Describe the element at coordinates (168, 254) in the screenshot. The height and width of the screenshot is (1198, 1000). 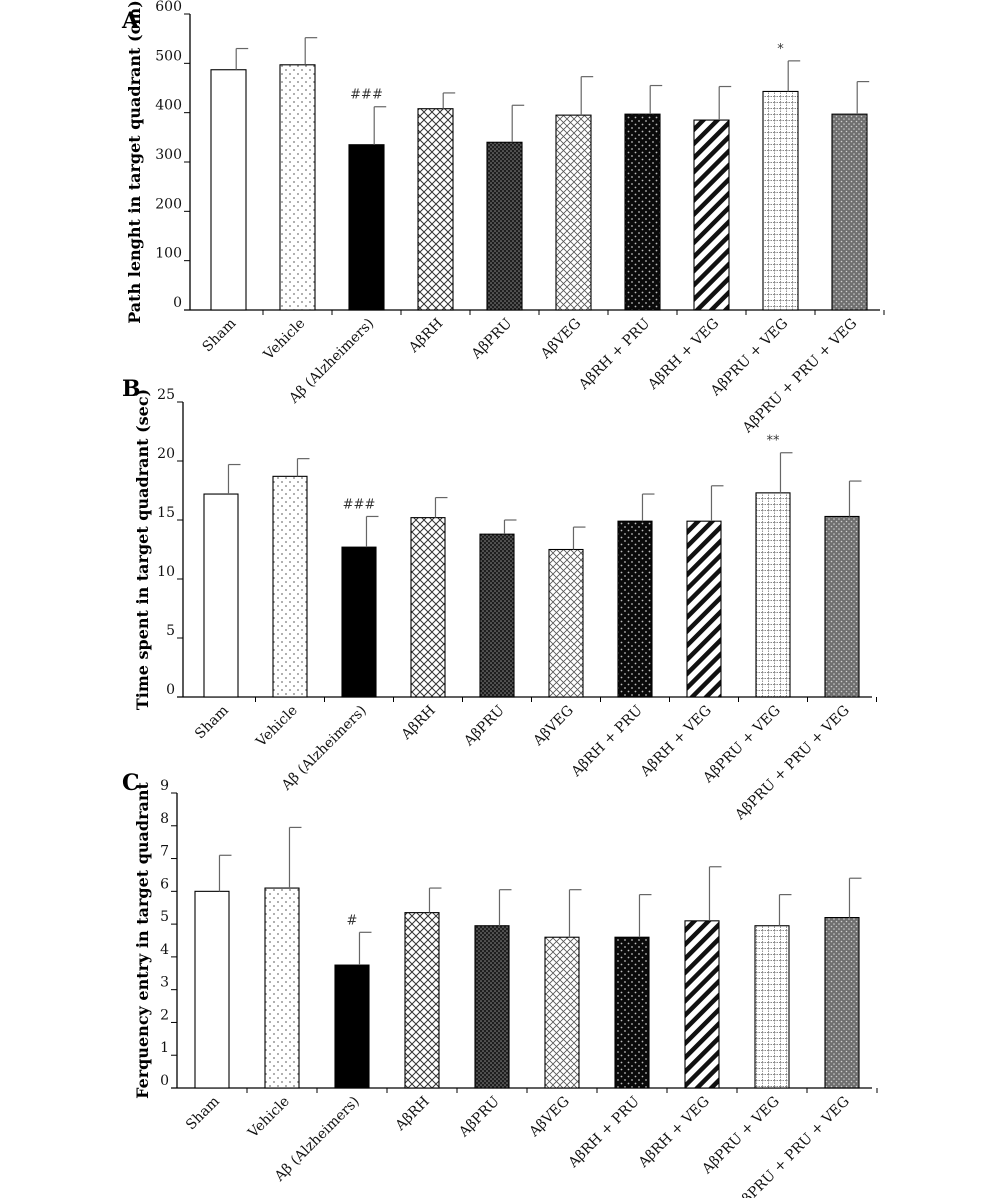
I see `y-tick-label: 100` at that location.